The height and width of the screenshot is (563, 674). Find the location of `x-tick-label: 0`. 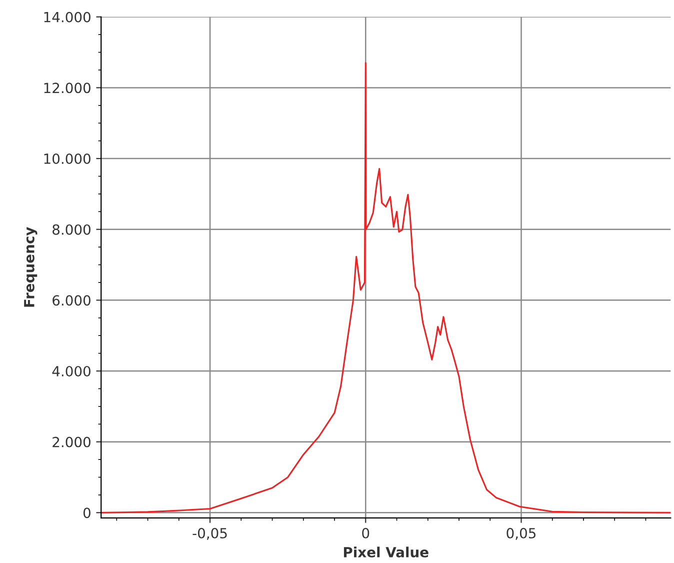

x-tick-label: 0 is located at coordinates (366, 533).